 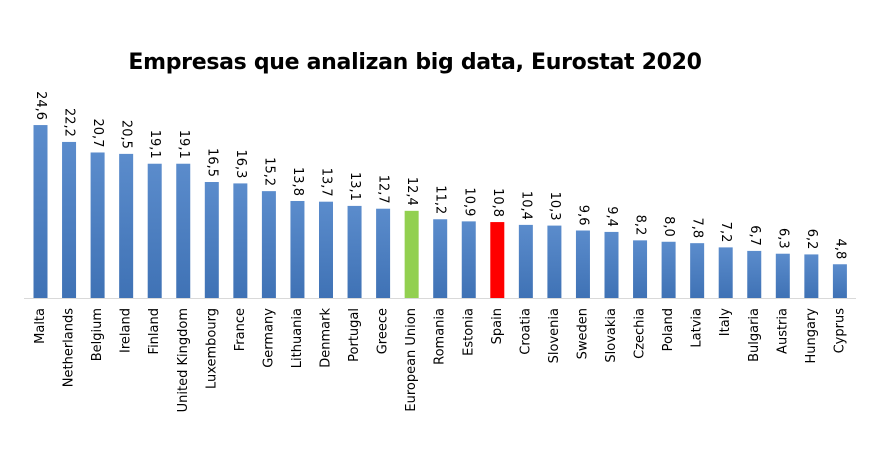 I want to click on value-label-bulgaria: 6,7, so click(x=754, y=235).